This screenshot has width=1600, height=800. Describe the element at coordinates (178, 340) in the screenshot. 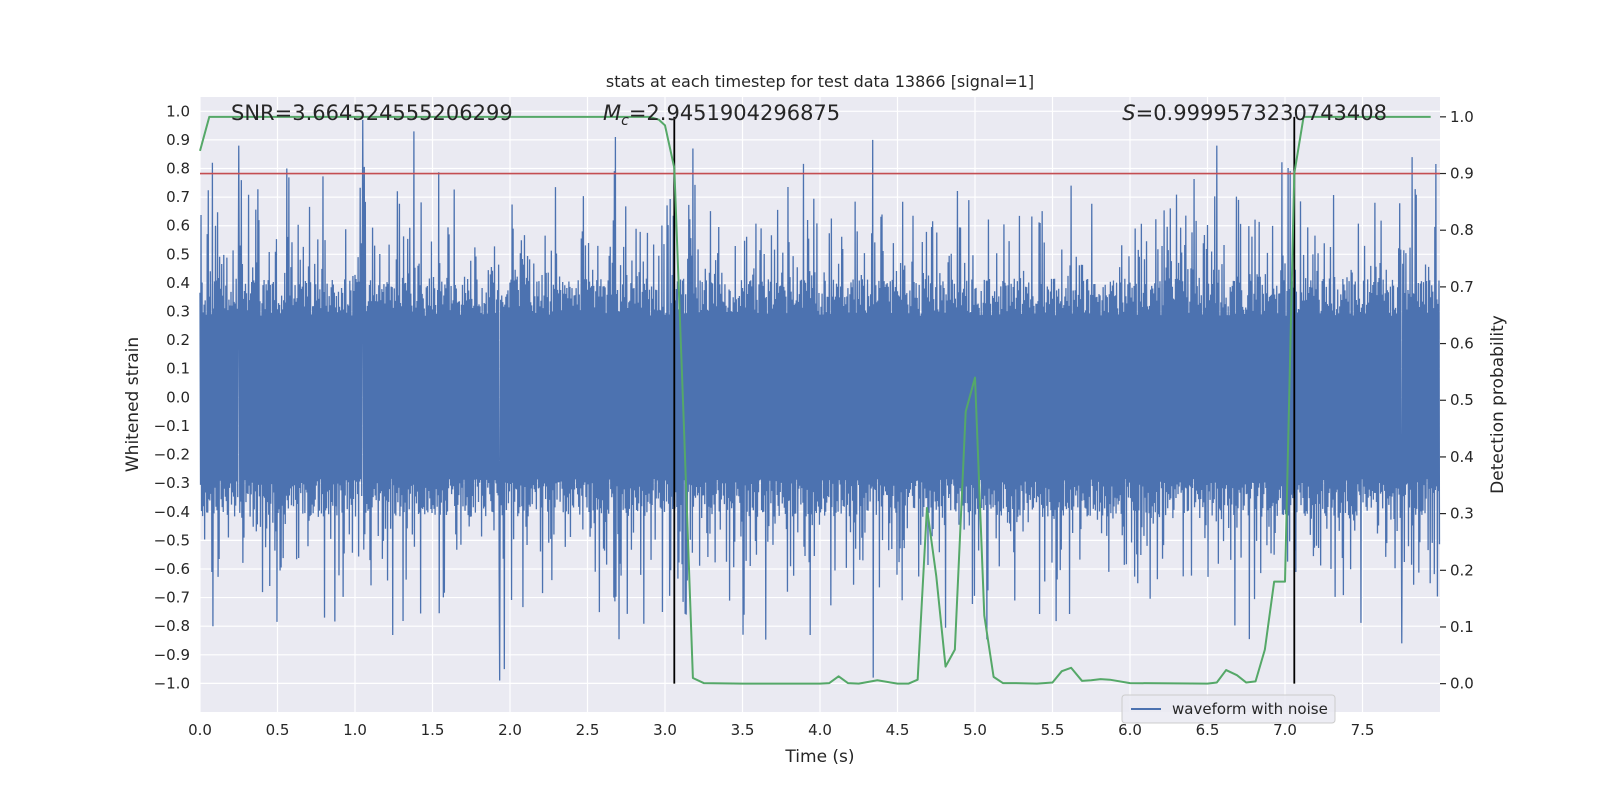

I see `left-y-tick-label: 0.2` at that location.